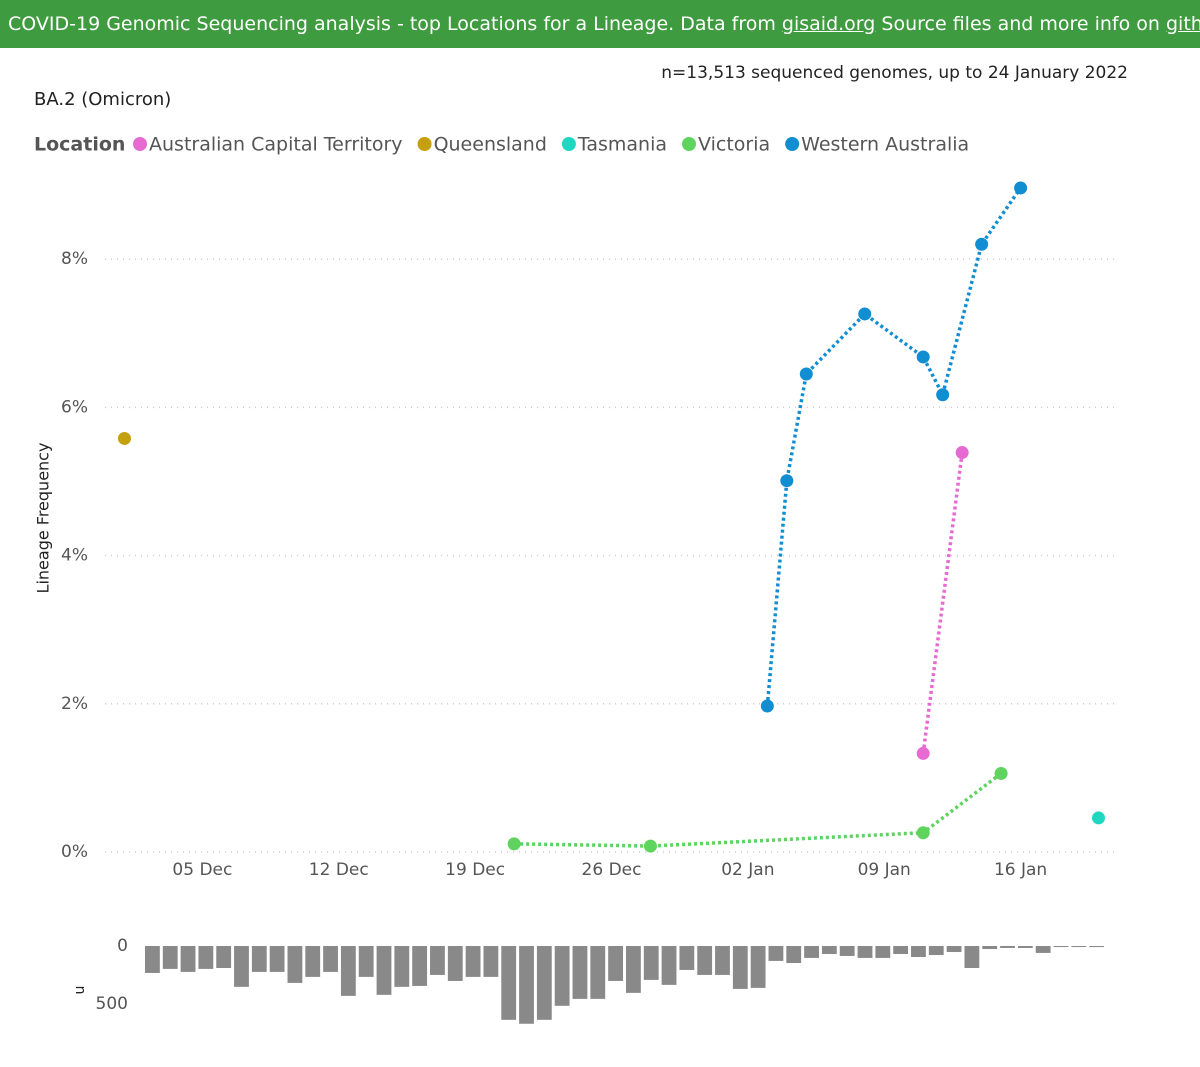 The height and width of the screenshot is (1067, 1200). What do you see at coordinates (475, 870) in the screenshot?
I see `x-tick-label: 19 Dec` at bounding box center [475, 870].